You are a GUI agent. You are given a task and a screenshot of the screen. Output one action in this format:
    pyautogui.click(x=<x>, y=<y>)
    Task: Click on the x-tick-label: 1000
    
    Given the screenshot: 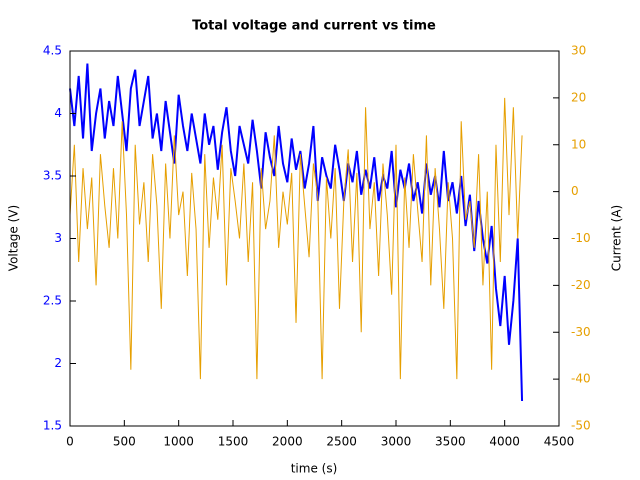 What is the action you would take?
    pyautogui.click(x=178, y=442)
    